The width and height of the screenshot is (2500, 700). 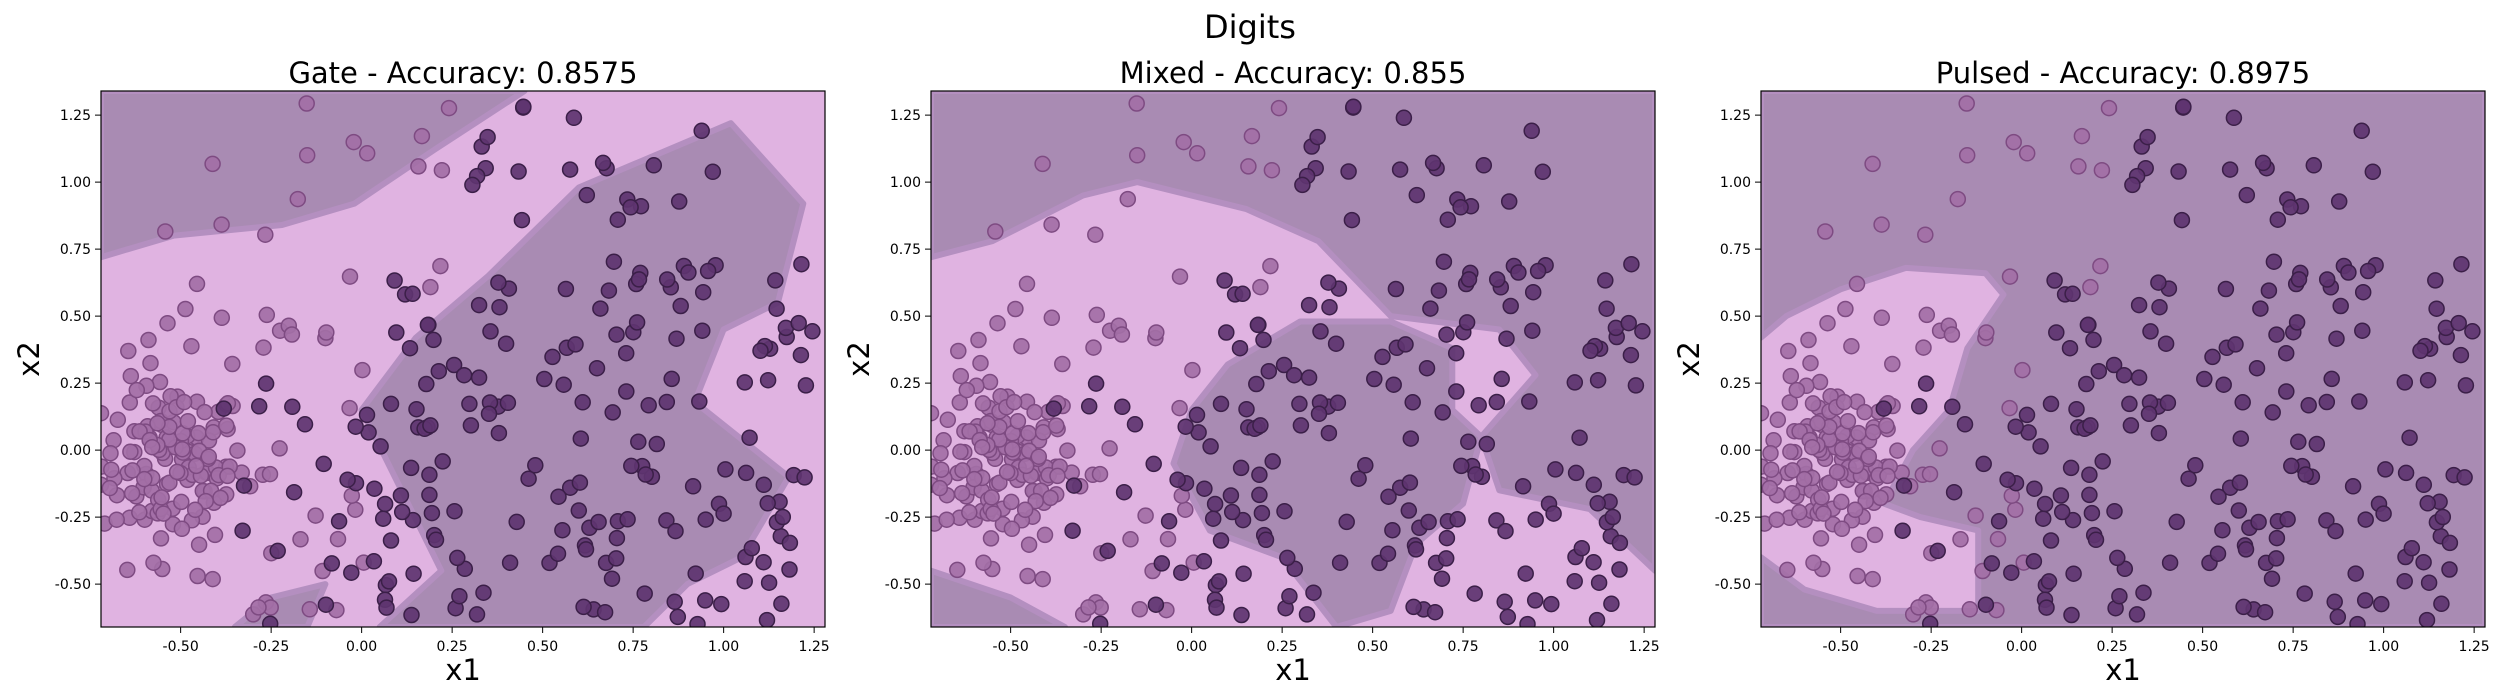 I want to click on y-tick-label: -0.25, so click(x=903, y=518).